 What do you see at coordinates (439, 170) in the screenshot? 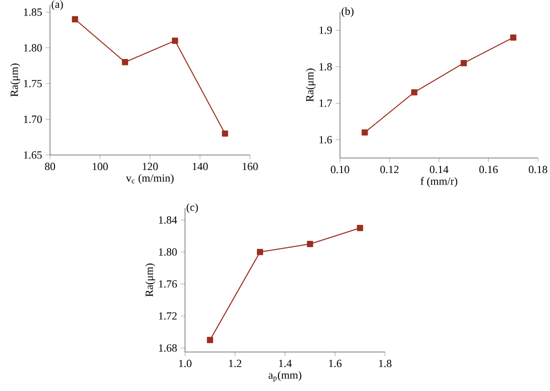
I see `x-tick-label: 0.14` at bounding box center [439, 170].